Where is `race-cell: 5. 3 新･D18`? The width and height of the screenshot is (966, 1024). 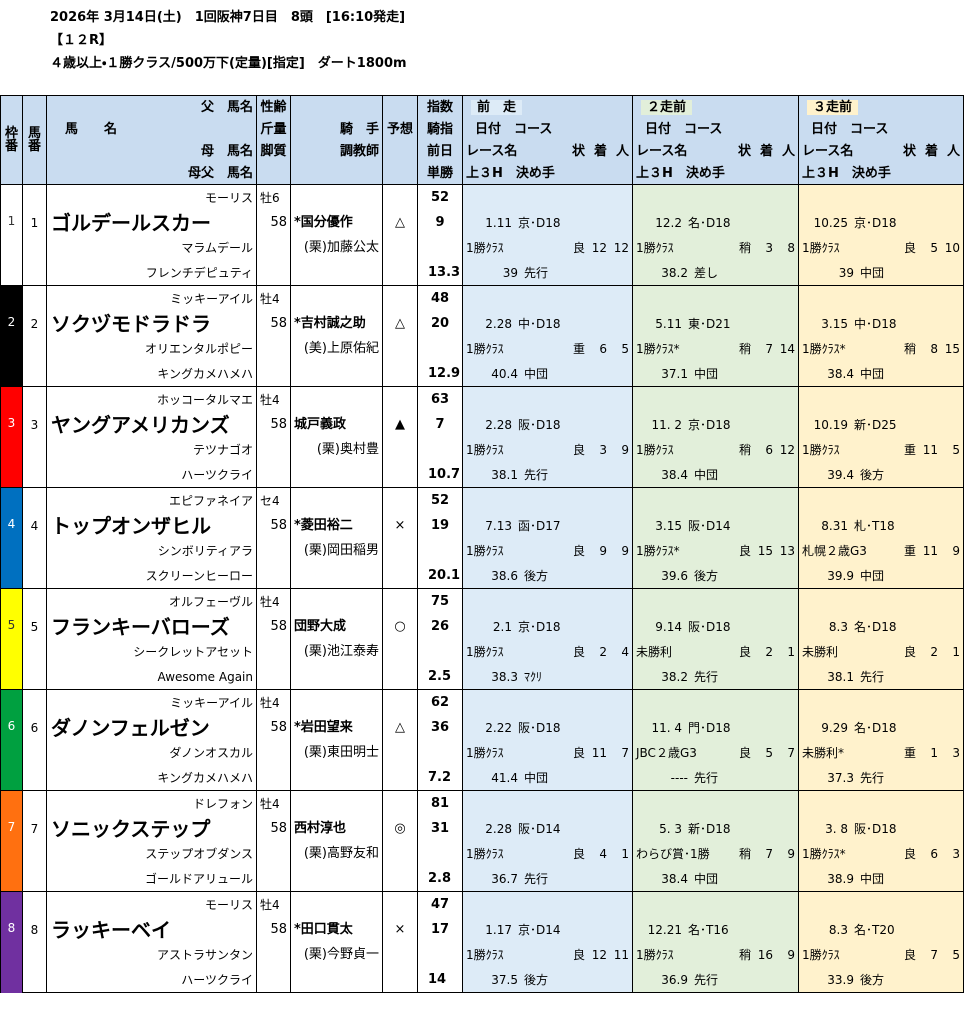 race-cell: 5. 3 新･D18 is located at coordinates (715, 828).